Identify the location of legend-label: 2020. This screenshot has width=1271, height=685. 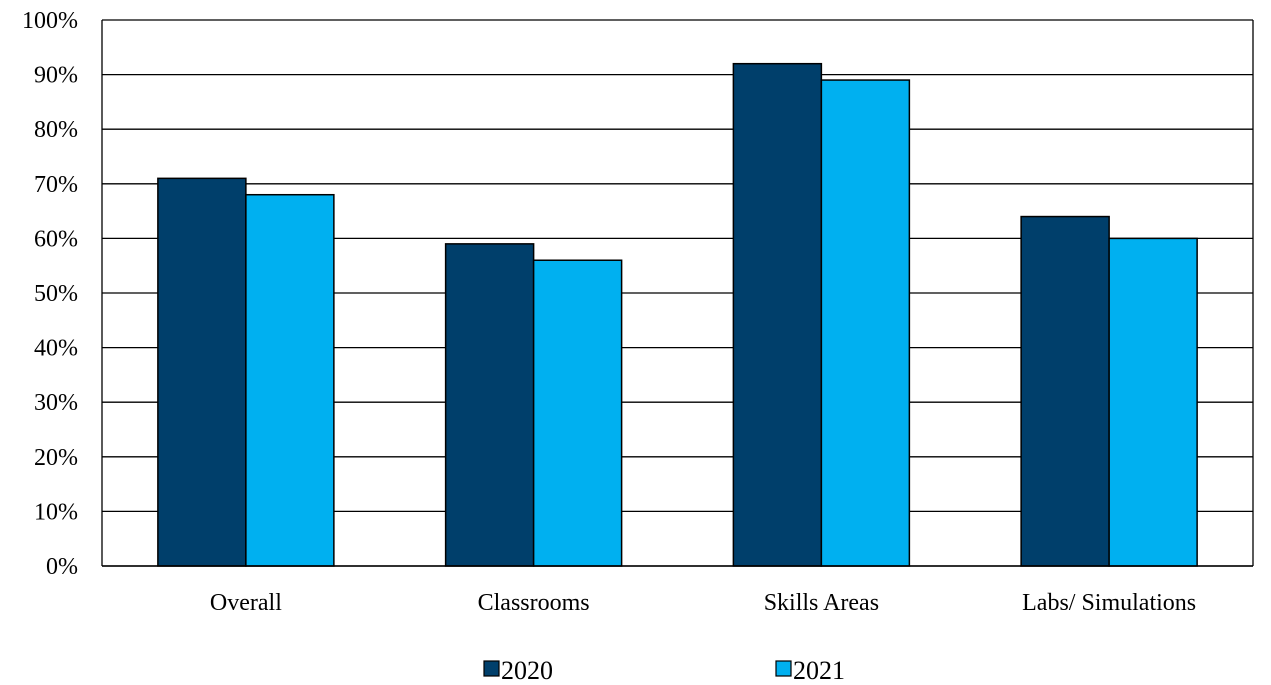
(527, 670).